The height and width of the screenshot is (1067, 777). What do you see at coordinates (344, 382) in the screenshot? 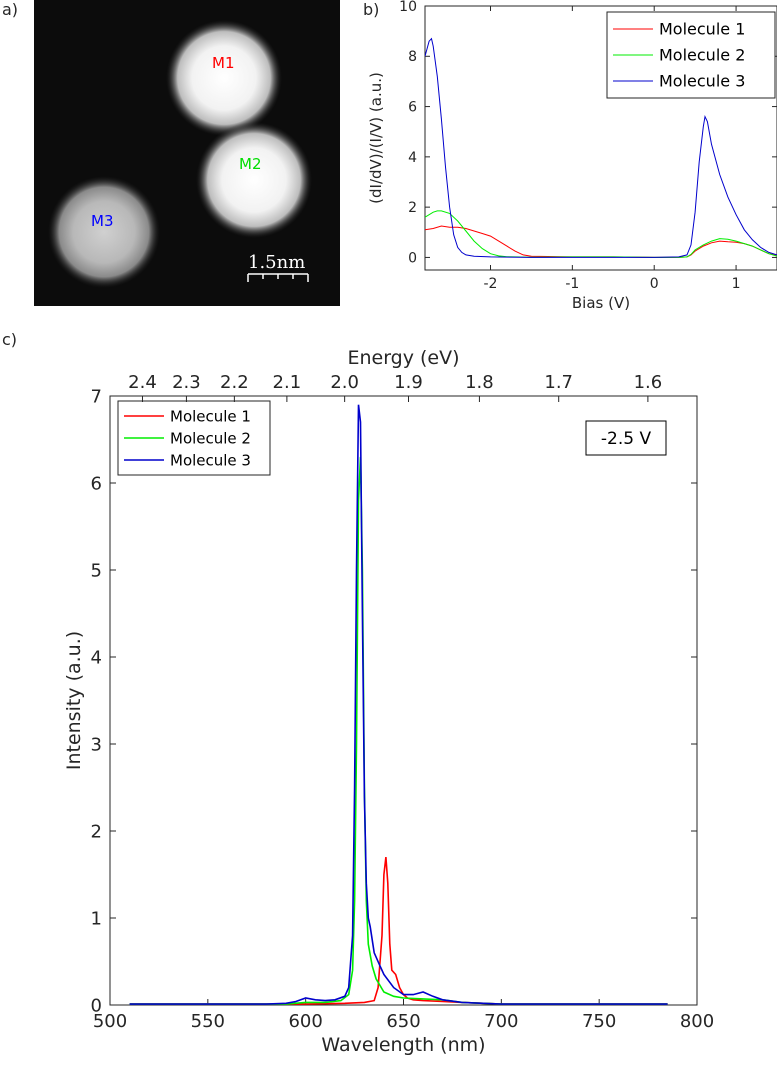
I see `energy-tick-label: 2.0` at bounding box center [344, 382].